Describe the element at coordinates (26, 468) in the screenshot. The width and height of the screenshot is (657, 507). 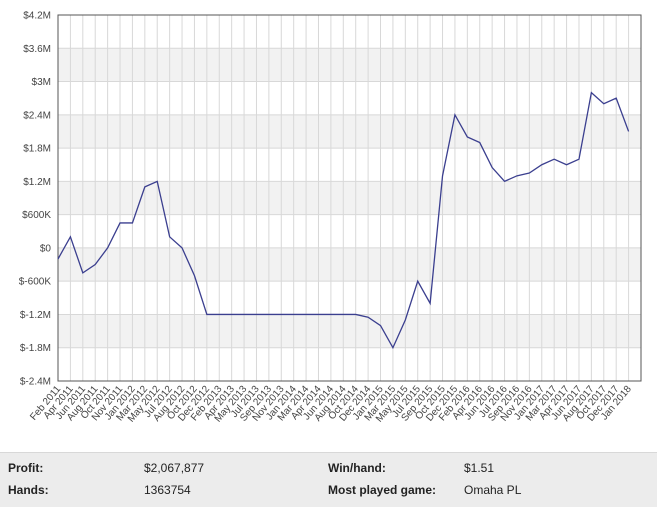
I see `stat-label: Profit:` at that location.